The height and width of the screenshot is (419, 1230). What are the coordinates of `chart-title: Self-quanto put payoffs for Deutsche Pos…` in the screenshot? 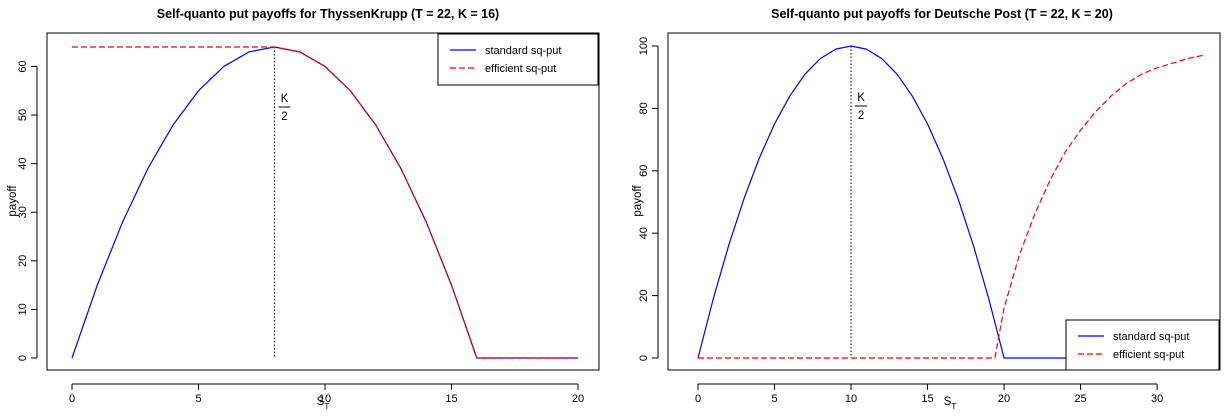 It's located at (942, 14).